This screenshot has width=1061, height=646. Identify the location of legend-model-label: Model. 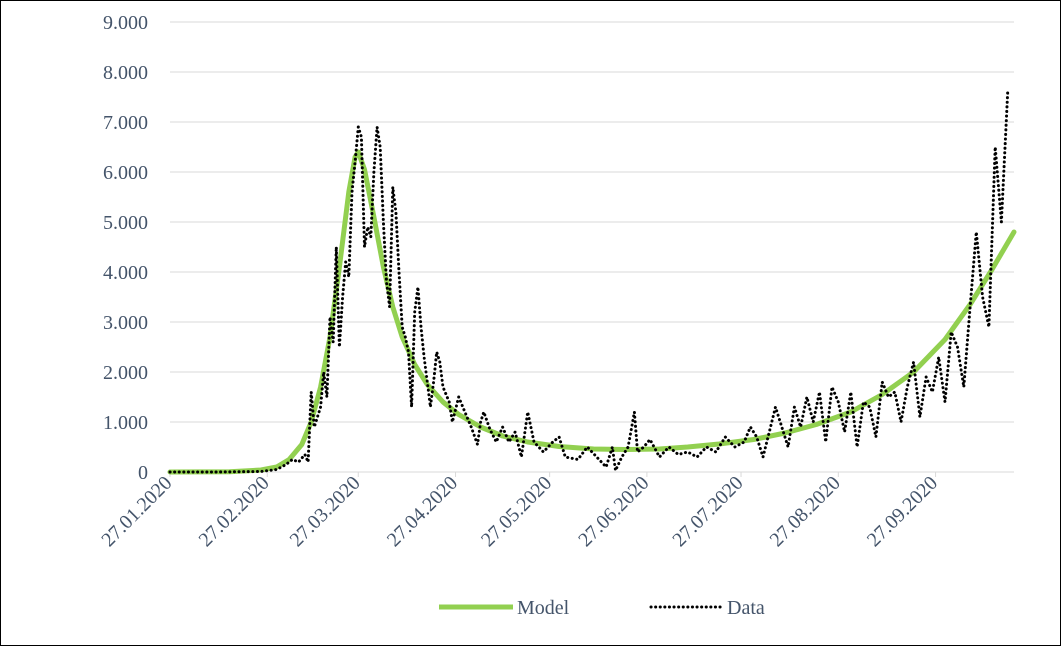
(543, 608).